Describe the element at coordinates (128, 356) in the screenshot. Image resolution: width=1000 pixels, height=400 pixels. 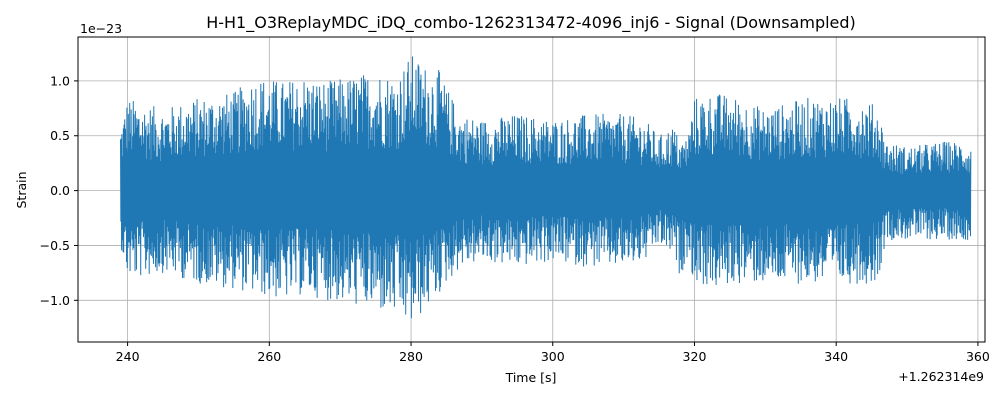
I see `x-tick-label: 240` at that location.